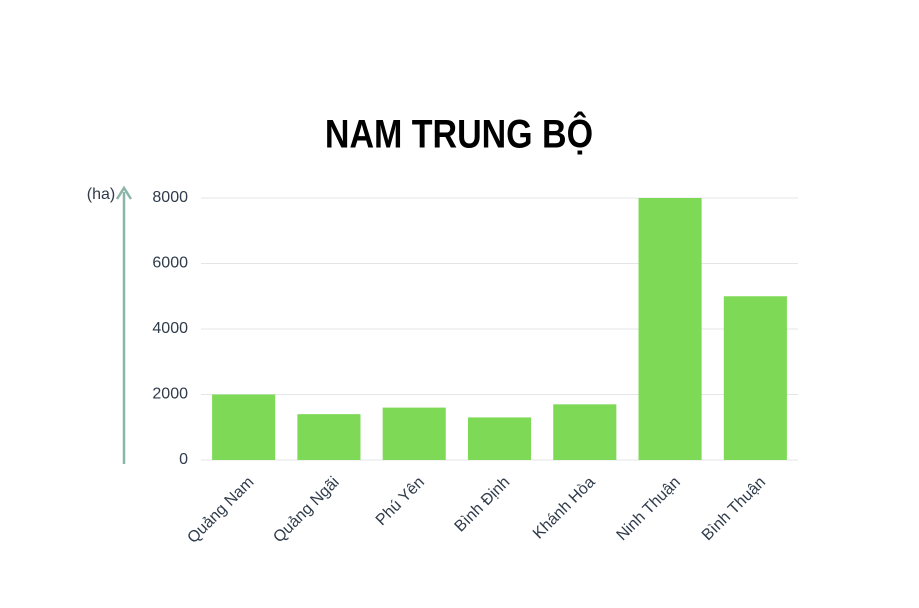  Describe the element at coordinates (734, 509) in the screenshot. I see `x-tick-label: Bình Thuận` at that location.